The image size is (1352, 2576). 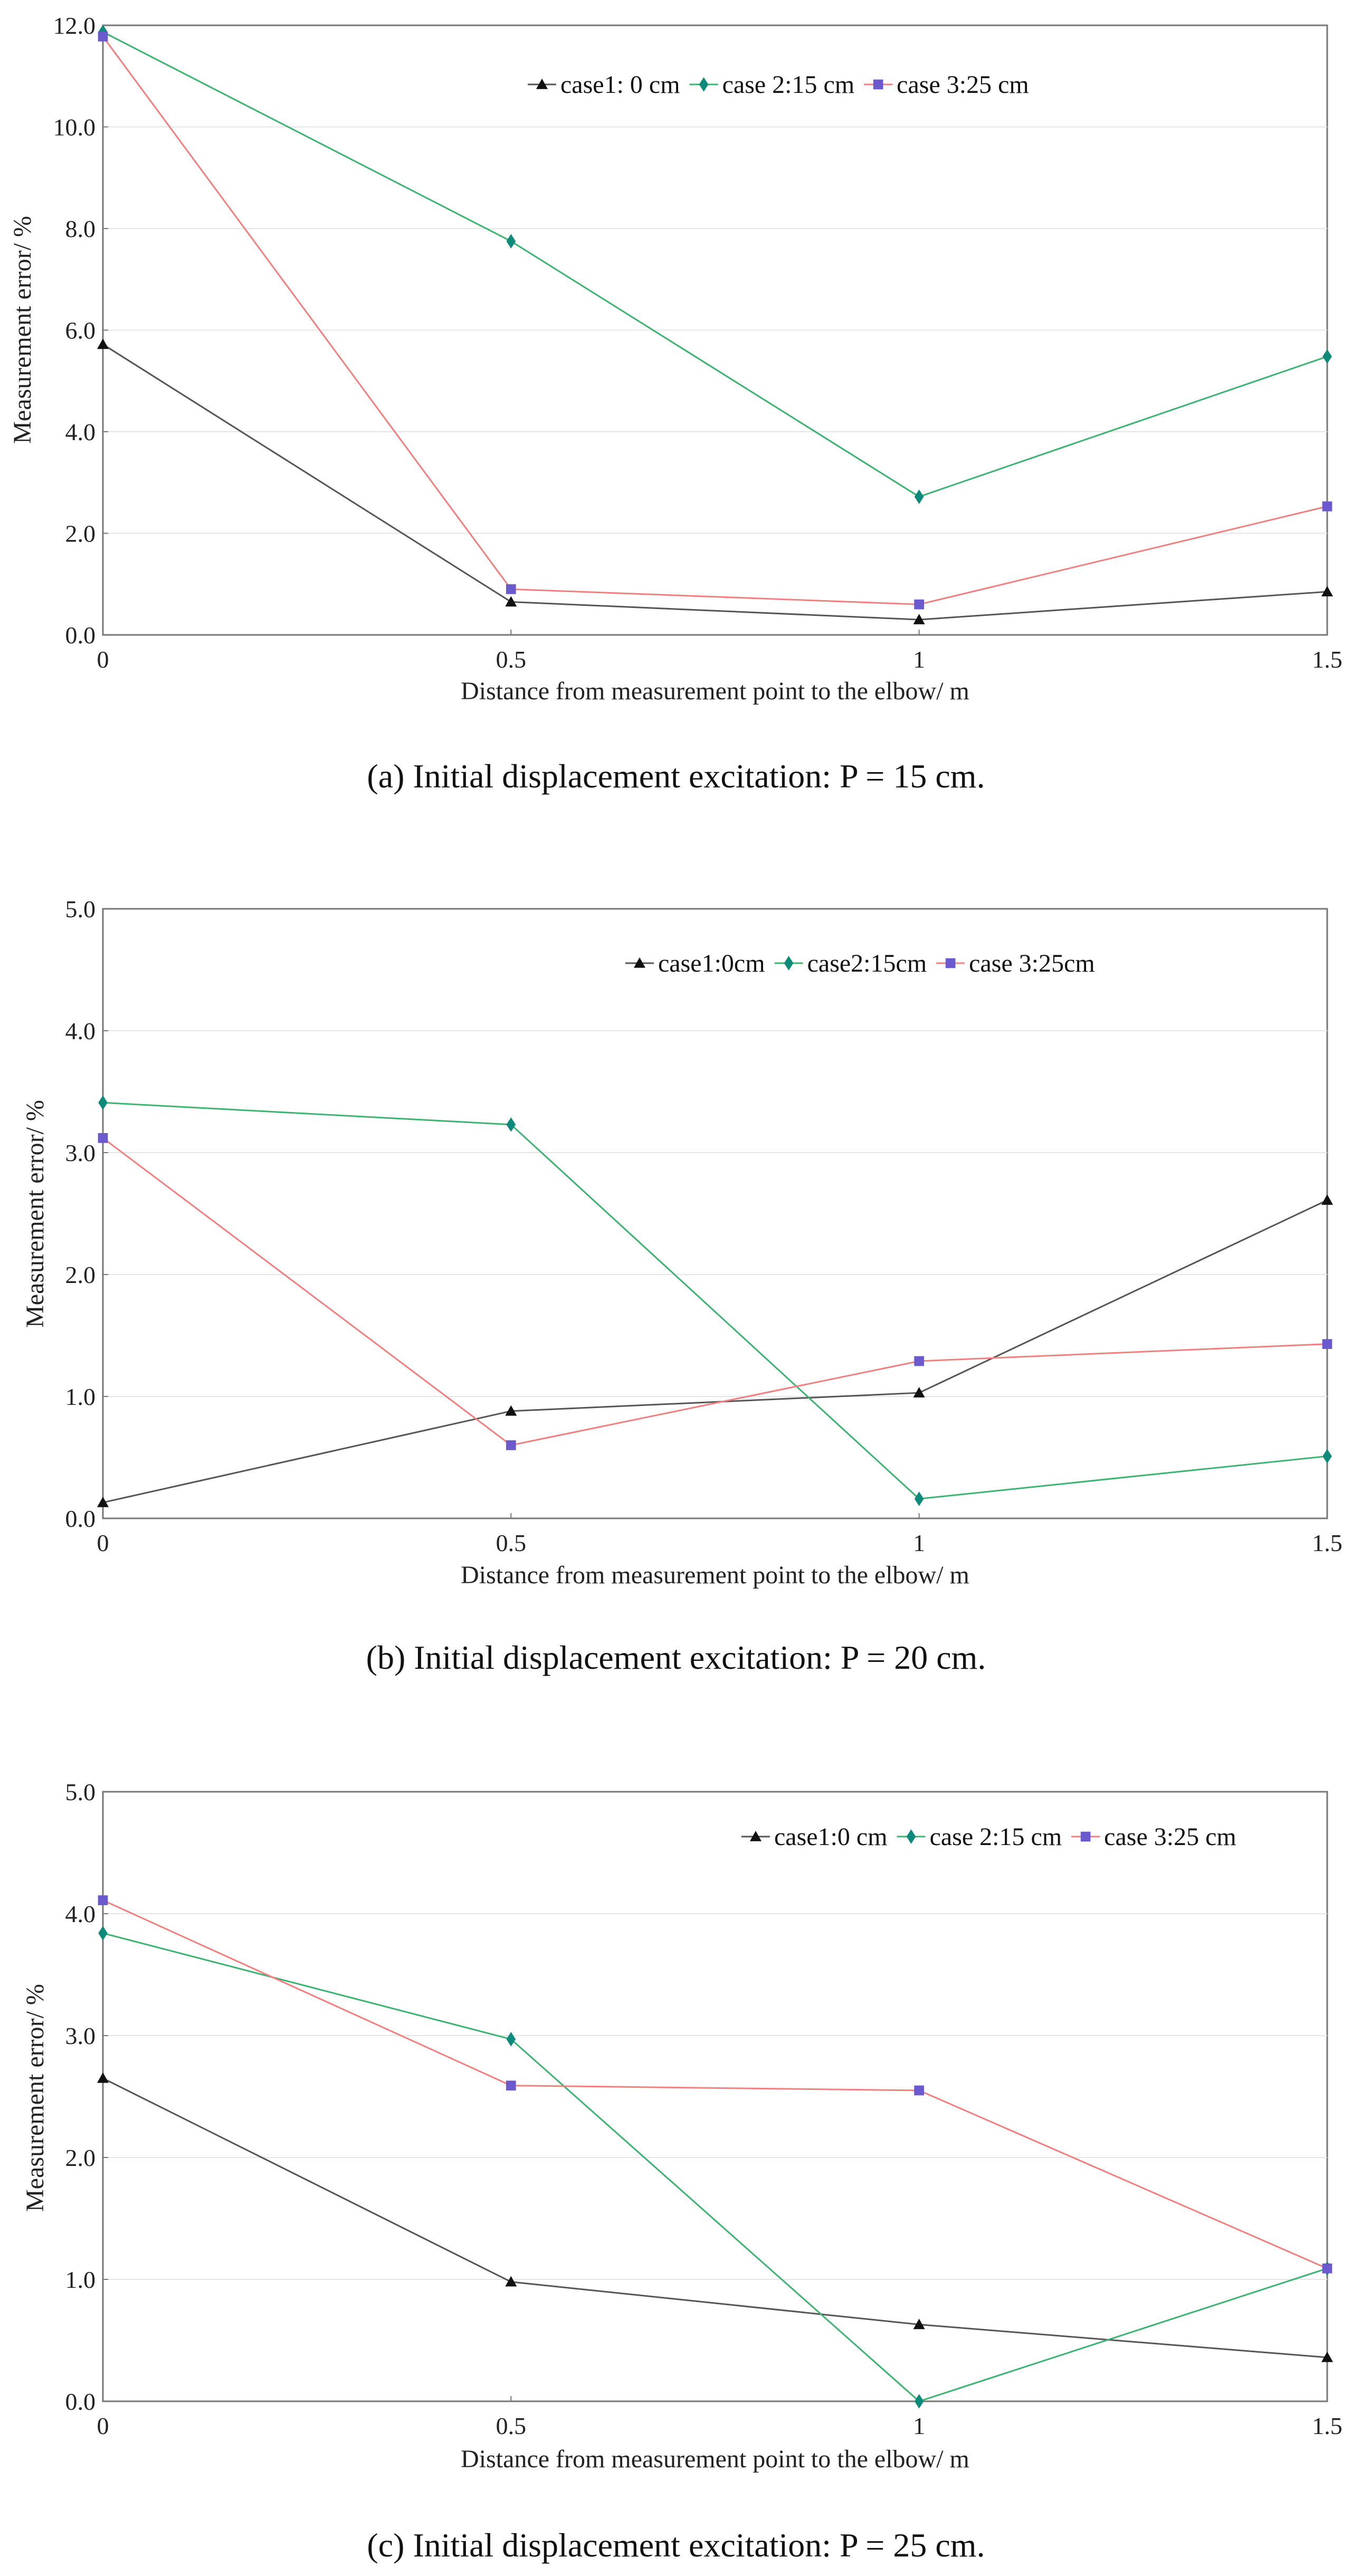 I want to click on panel-a-y-tick-label: 8.0, so click(x=80, y=228).